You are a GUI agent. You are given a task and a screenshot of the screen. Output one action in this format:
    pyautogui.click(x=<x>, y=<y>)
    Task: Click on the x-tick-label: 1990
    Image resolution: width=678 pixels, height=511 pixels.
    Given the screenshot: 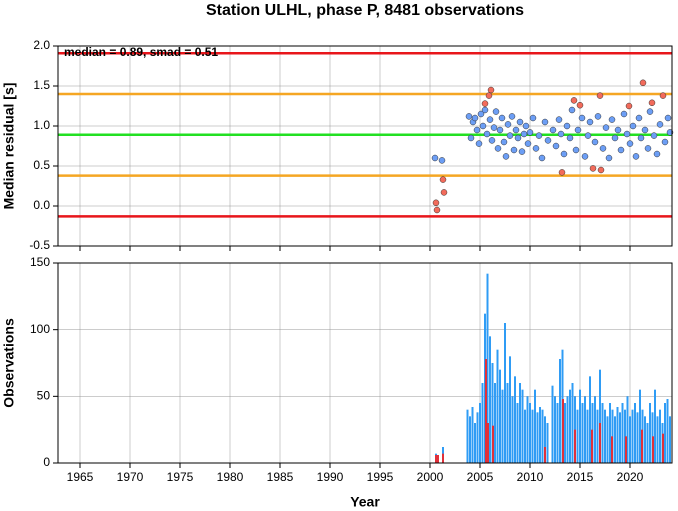 What is the action you would take?
    pyautogui.click(x=330, y=477)
    